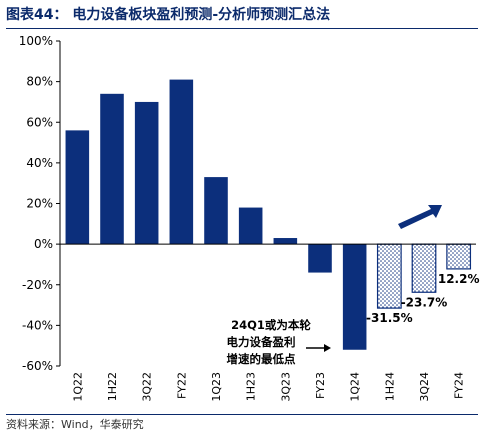 The height and width of the screenshot is (436, 484). Describe the element at coordinates (261, 342) in the screenshot. I see `annotation-line-2: 电力设备盈利` at that location.